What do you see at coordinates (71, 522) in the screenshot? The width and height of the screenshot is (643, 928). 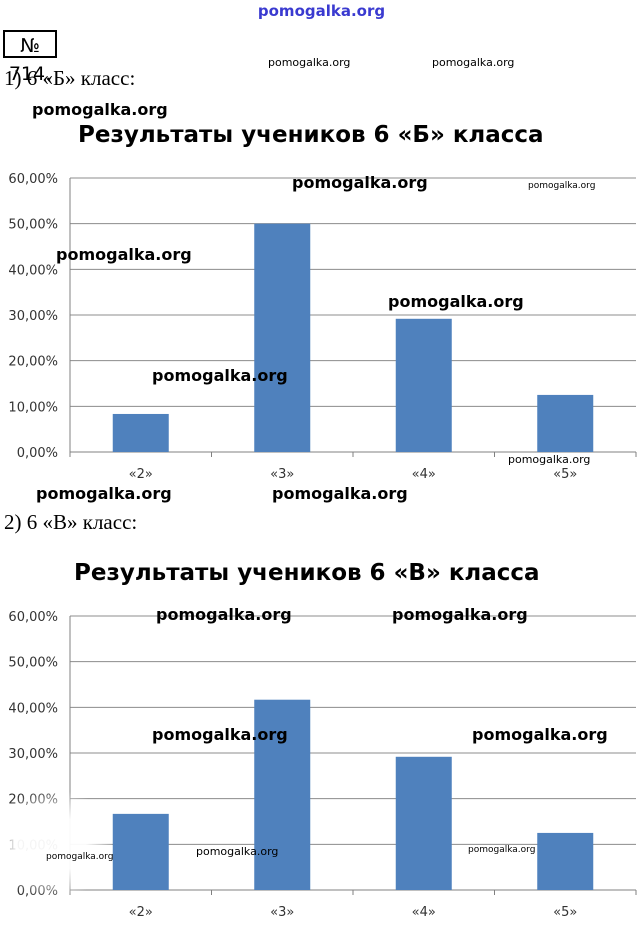 I see `part-2-label: 2) 6 «В» класс:` at bounding box center [71, 522].